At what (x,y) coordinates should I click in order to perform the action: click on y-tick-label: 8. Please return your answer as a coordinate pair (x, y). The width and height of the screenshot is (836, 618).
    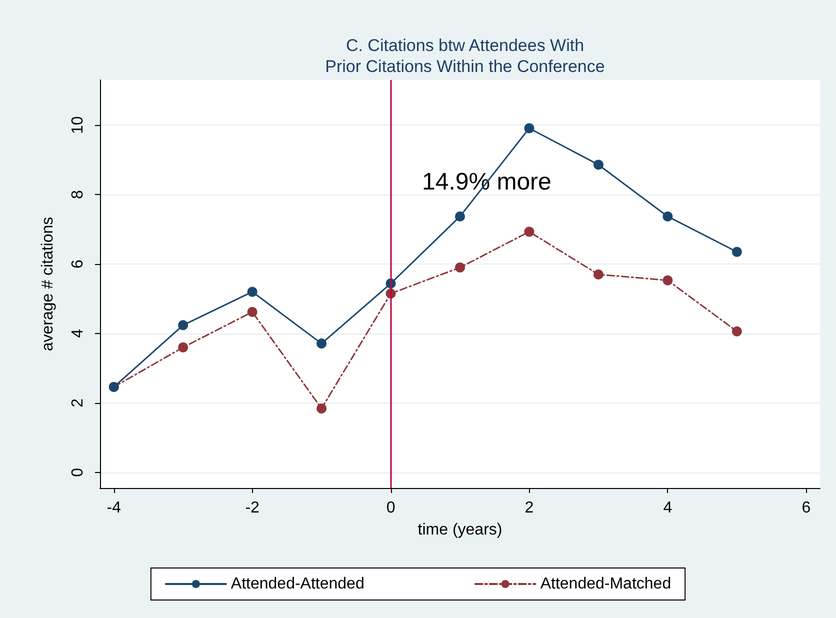
    Looking at the image, I should click on (78, 195).